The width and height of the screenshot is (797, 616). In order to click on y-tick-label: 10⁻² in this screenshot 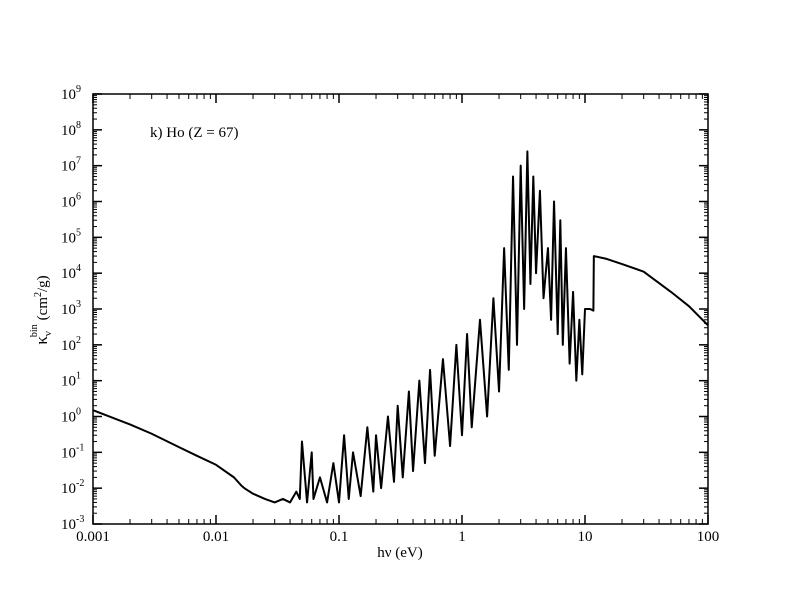, I will do `click(72, 487)`.